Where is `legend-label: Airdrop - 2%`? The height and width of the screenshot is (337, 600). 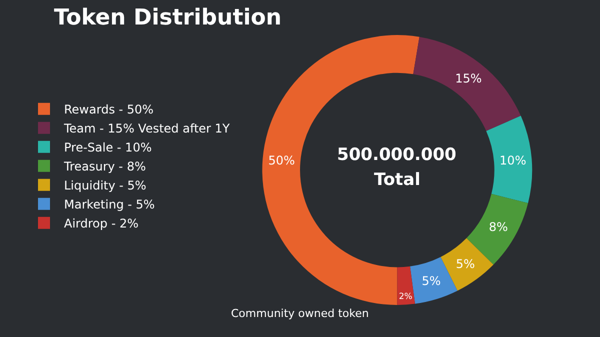 legend-label: Airdrop - 2% is located at coordinates (101, 223).